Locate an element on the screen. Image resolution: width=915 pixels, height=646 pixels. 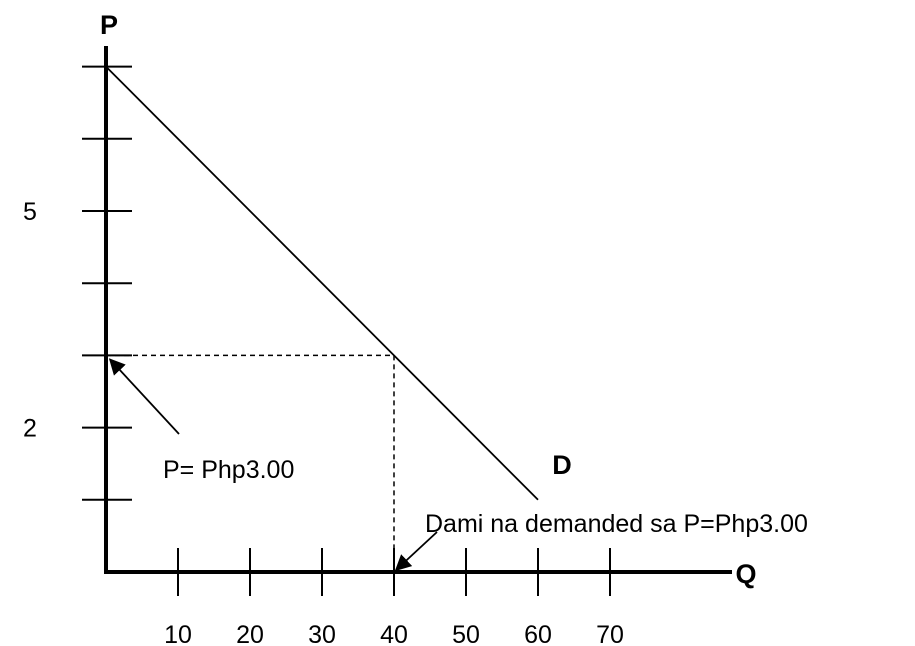
y-tick-label: 2 is located at coordinates (30, 429).